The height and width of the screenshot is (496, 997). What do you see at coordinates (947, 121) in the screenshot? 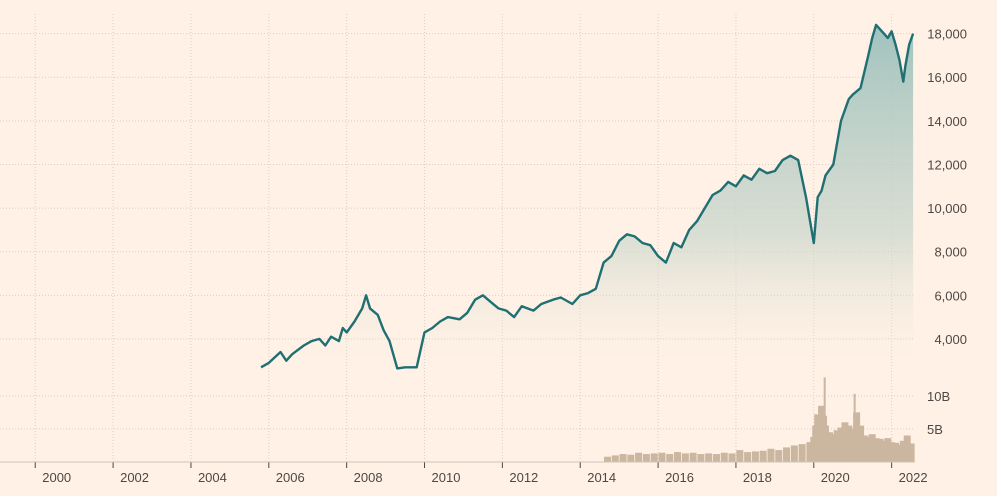
I see `y-tick-label: 14,000` at bounding box center [947, 121].